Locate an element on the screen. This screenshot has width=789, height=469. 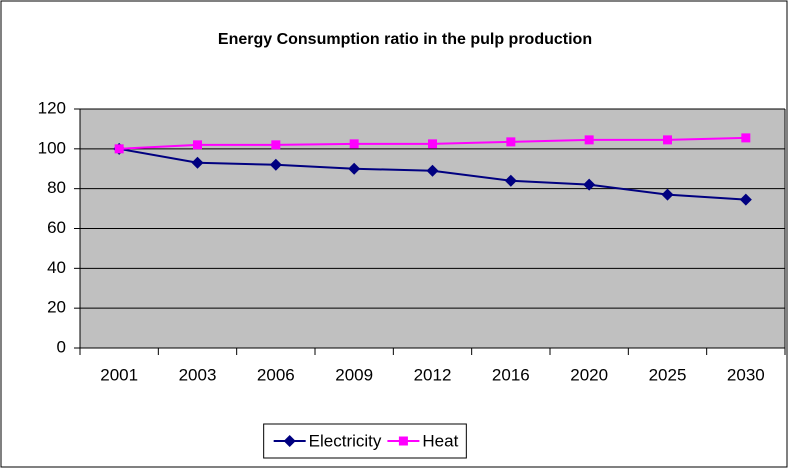
y-tick-label: 100 is located at coordinates (52, 147).